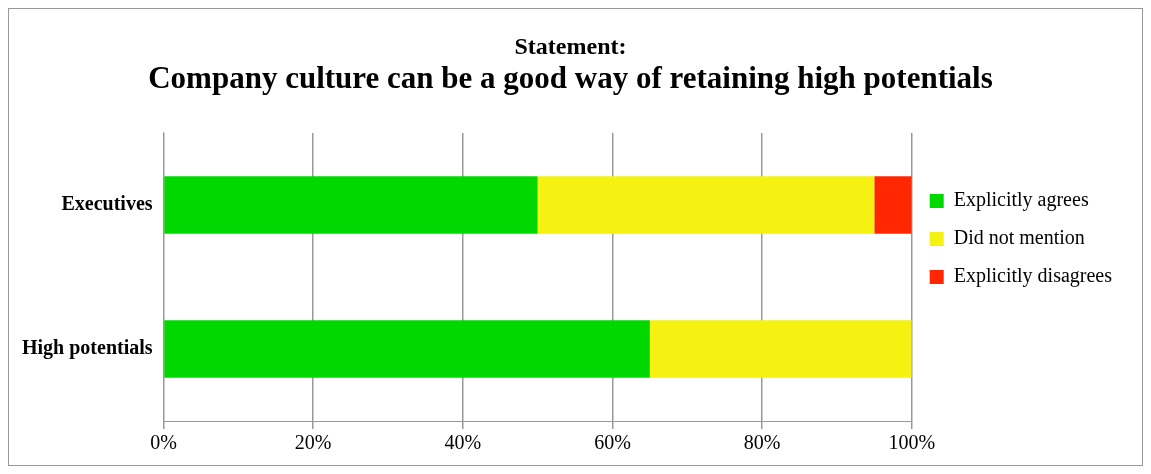 The image size is (1151, 474). Describe the element at coordinates (570, 78) in the screenshot. I see `chart-subtitle: Company culture can be a good way of retaining high potentials` at that location.